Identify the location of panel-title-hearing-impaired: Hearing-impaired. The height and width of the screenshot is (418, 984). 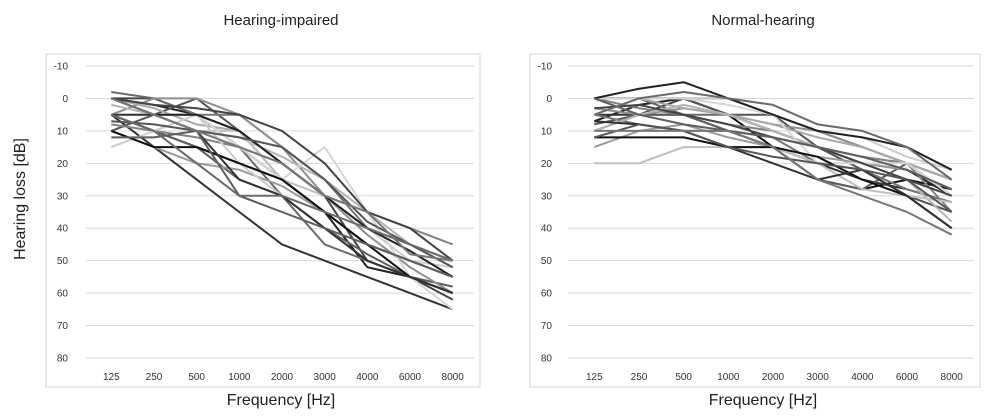
(281, 20).